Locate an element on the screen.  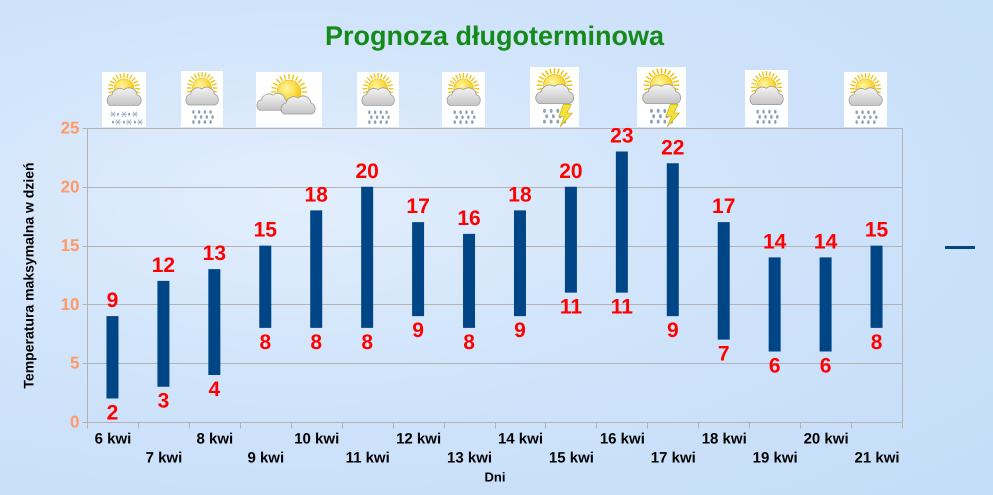
x-tick-label: 18 kwi is located at coordinates (724, 439).